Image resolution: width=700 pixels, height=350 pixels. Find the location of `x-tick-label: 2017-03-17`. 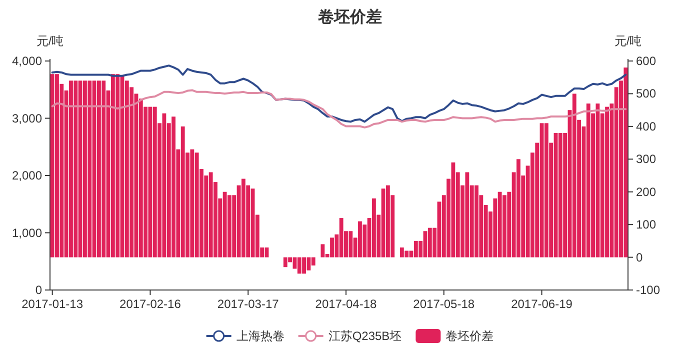

x-tick-label: 2017-03-17 is located at coordinates (248, 304).